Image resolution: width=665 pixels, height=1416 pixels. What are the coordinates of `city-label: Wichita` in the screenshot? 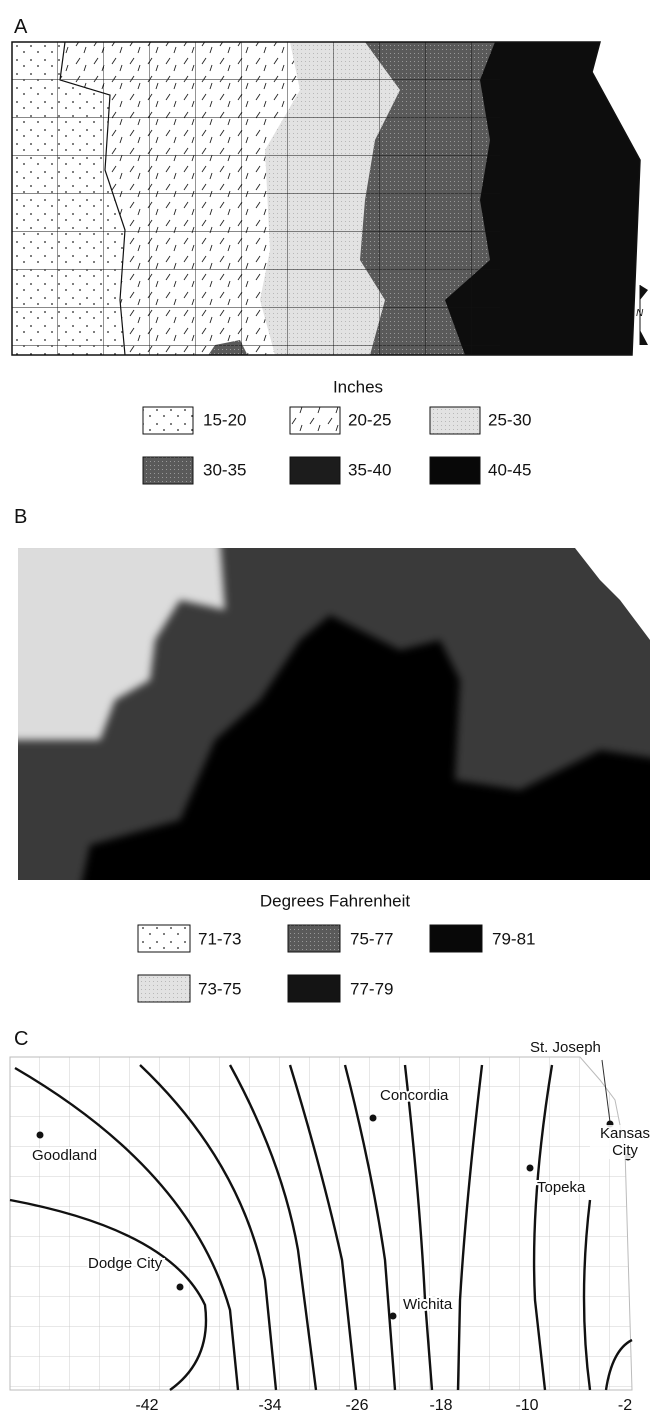 It's located at (428, 1304).